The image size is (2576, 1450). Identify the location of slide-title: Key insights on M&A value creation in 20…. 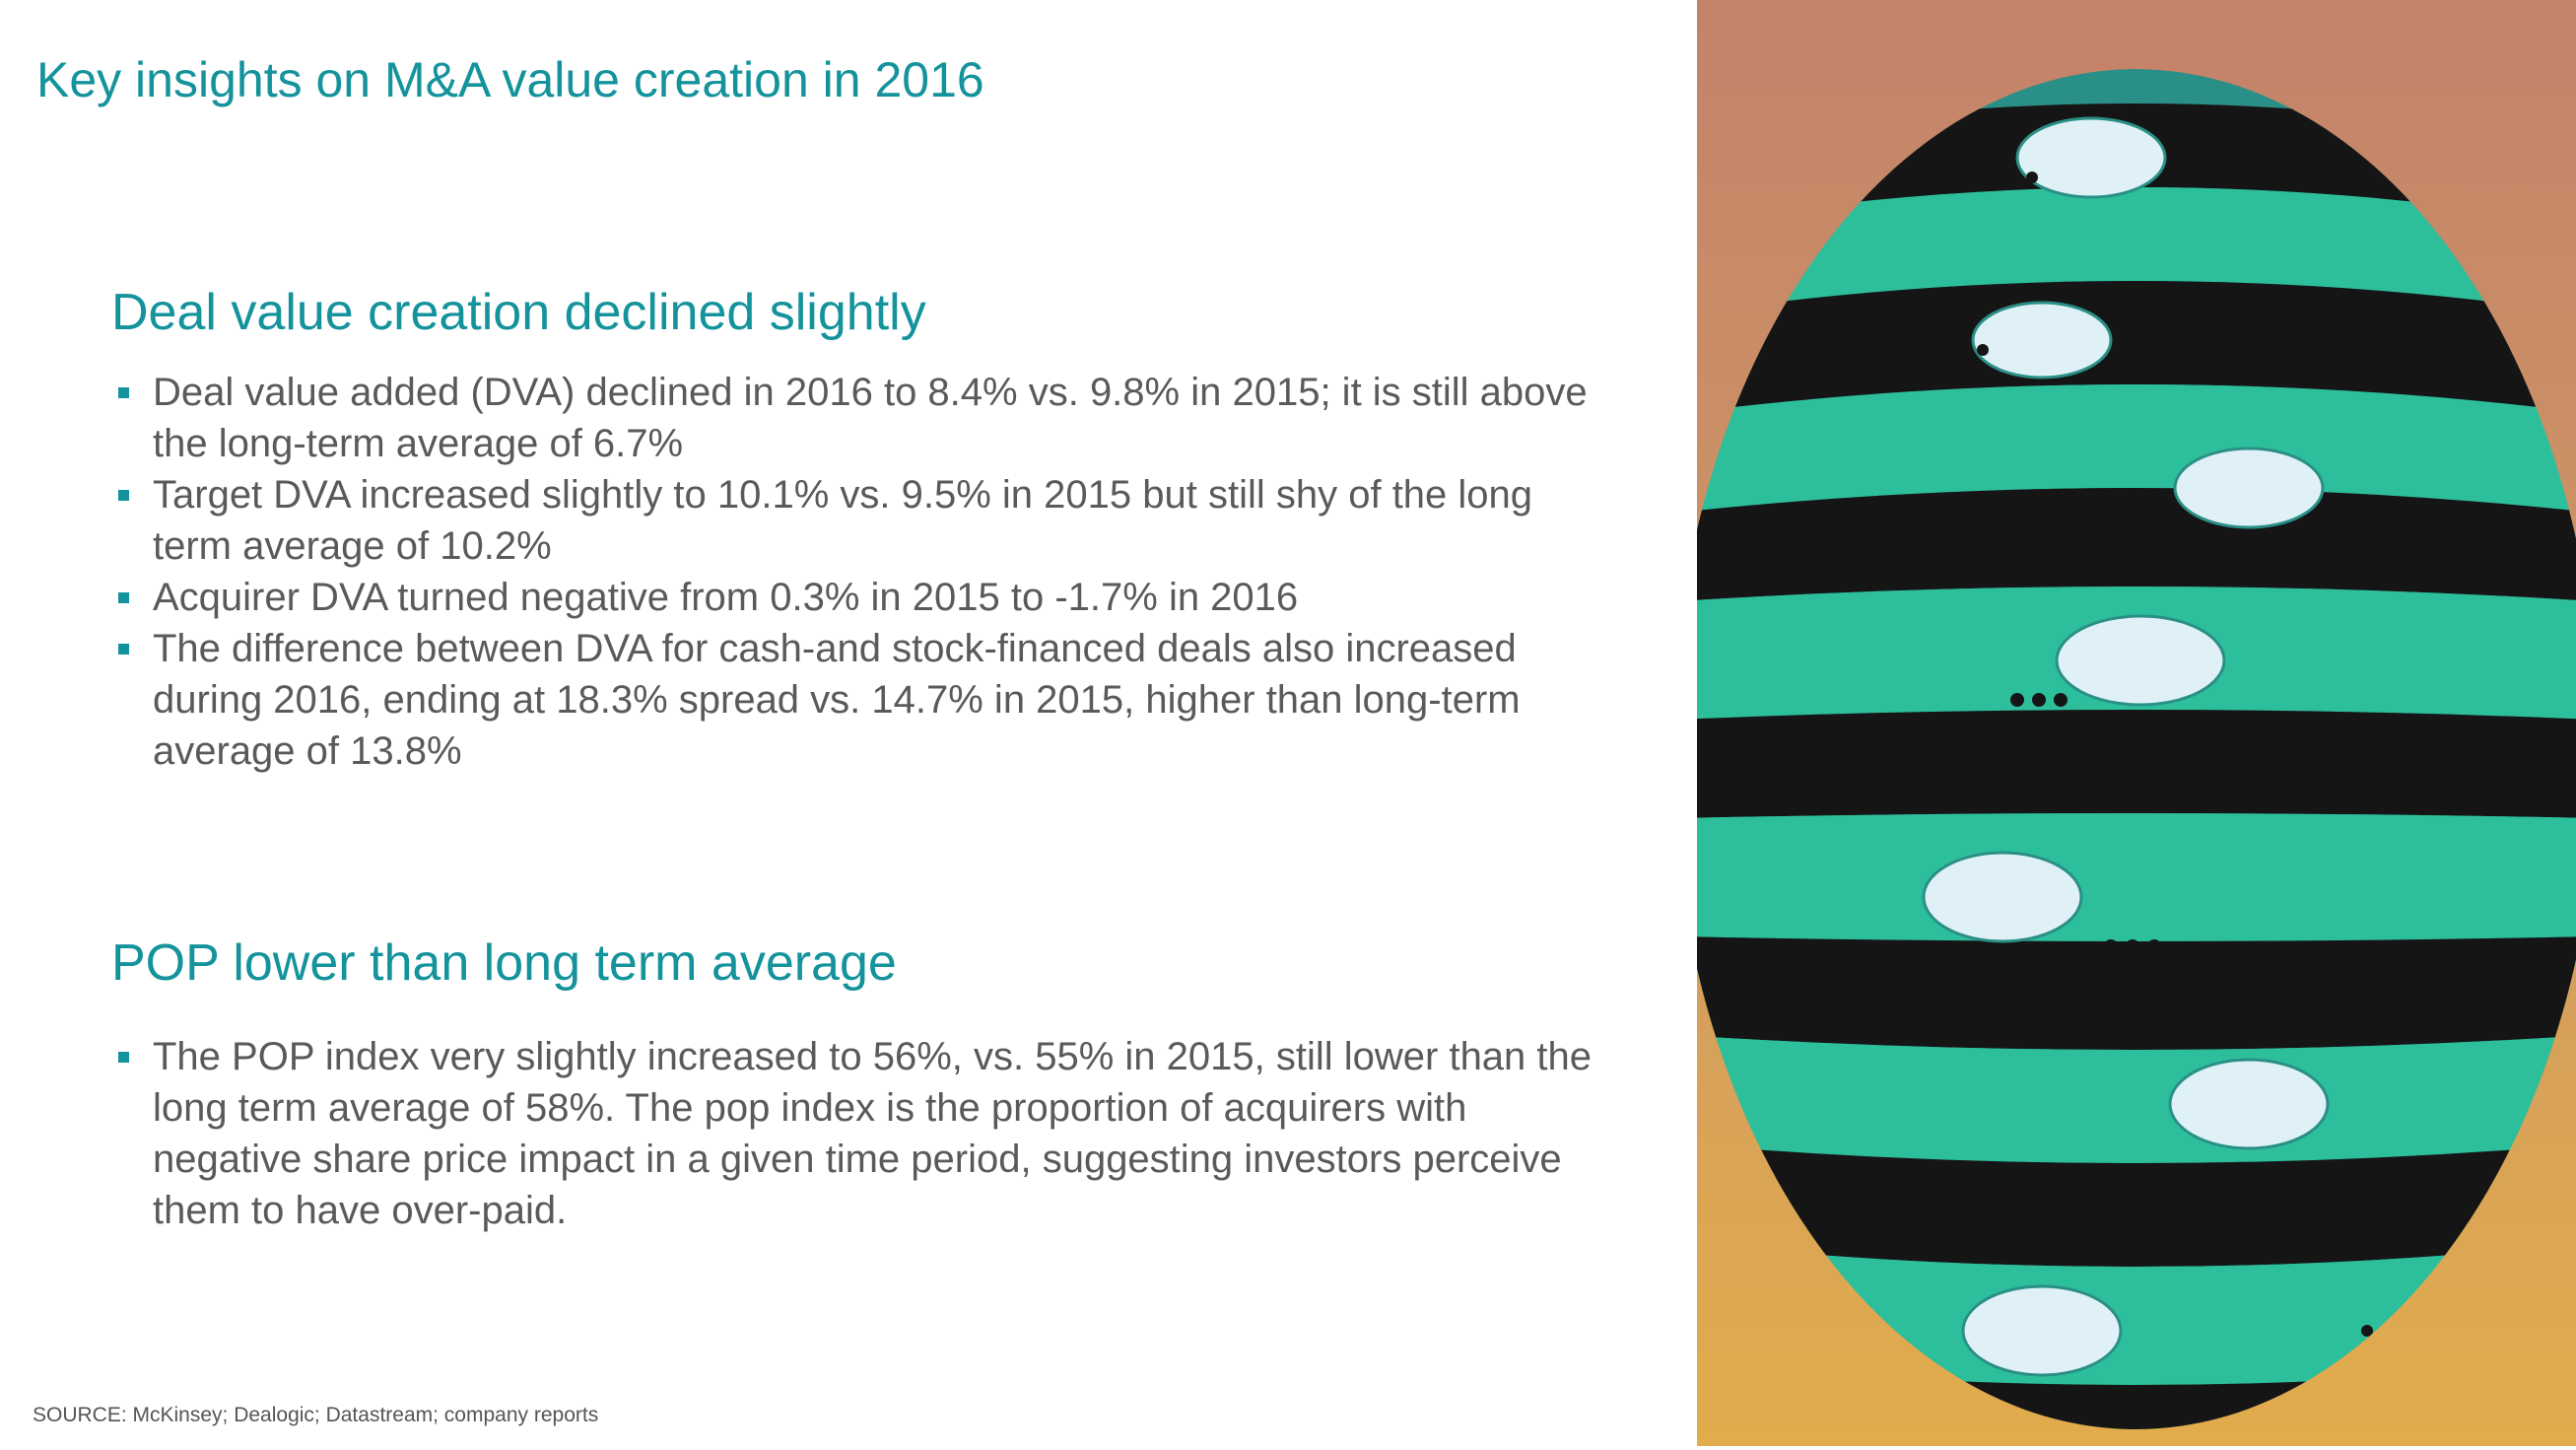
(510, 80).